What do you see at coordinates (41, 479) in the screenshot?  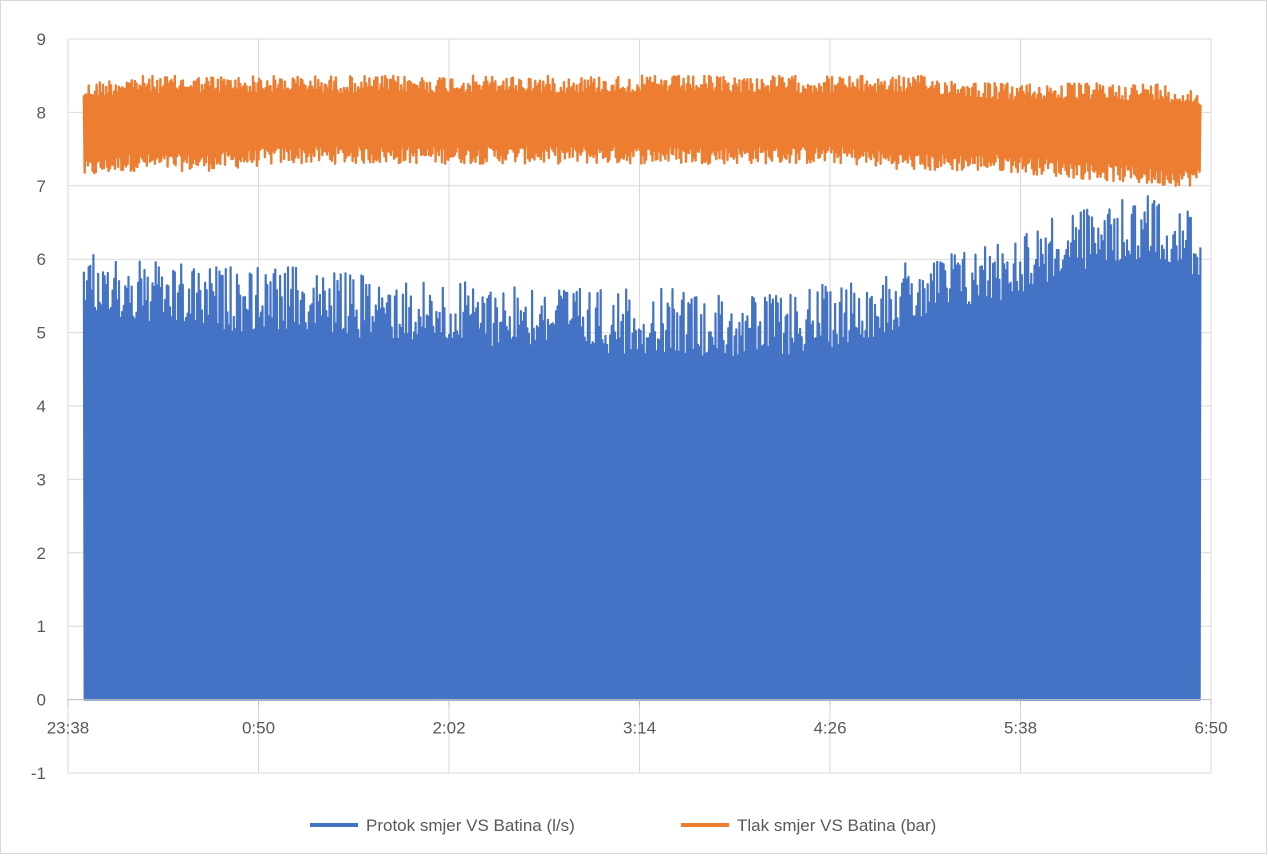 I see `y-tick-label: 3` at bounding box center [41, 479].